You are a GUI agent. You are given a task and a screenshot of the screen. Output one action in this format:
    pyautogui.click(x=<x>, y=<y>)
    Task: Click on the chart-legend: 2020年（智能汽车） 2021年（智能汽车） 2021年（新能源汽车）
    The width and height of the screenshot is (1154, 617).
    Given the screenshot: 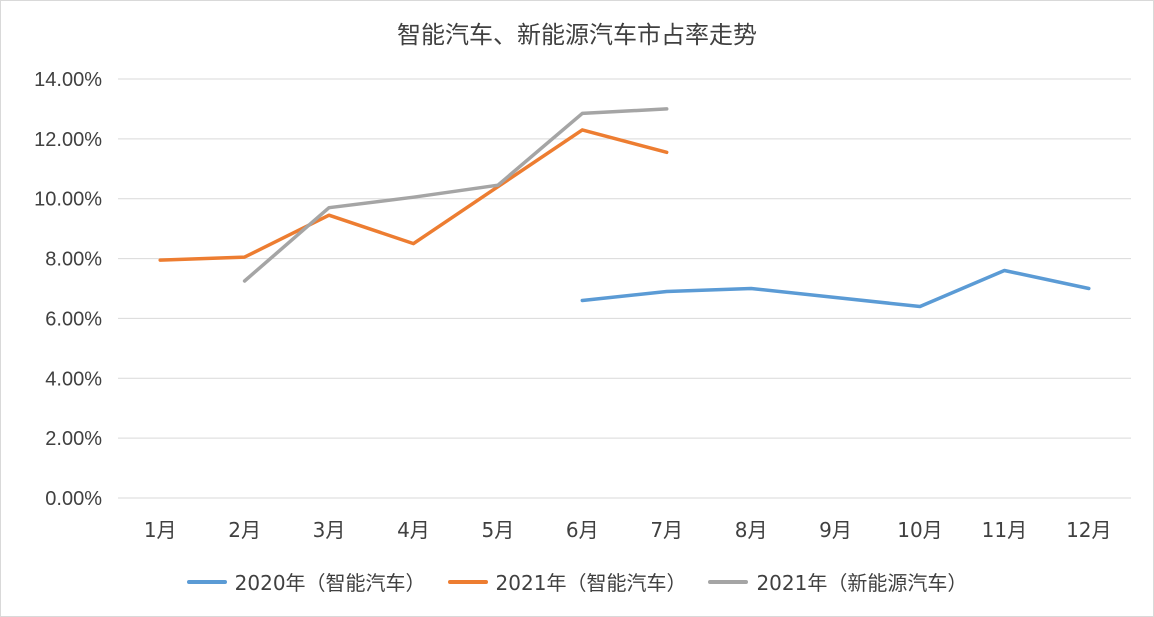 What is the action you would take?
    pyautogui.click(x=577, y=581)
    